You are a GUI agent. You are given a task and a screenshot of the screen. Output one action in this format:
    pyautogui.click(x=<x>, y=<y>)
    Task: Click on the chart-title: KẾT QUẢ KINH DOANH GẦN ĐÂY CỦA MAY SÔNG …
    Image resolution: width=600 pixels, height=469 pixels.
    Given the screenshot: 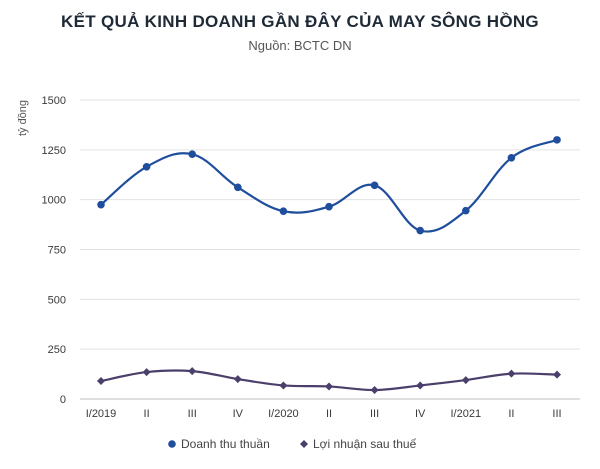 What is the action you would take?
    pyautogui.click(x=300, y=21)
    